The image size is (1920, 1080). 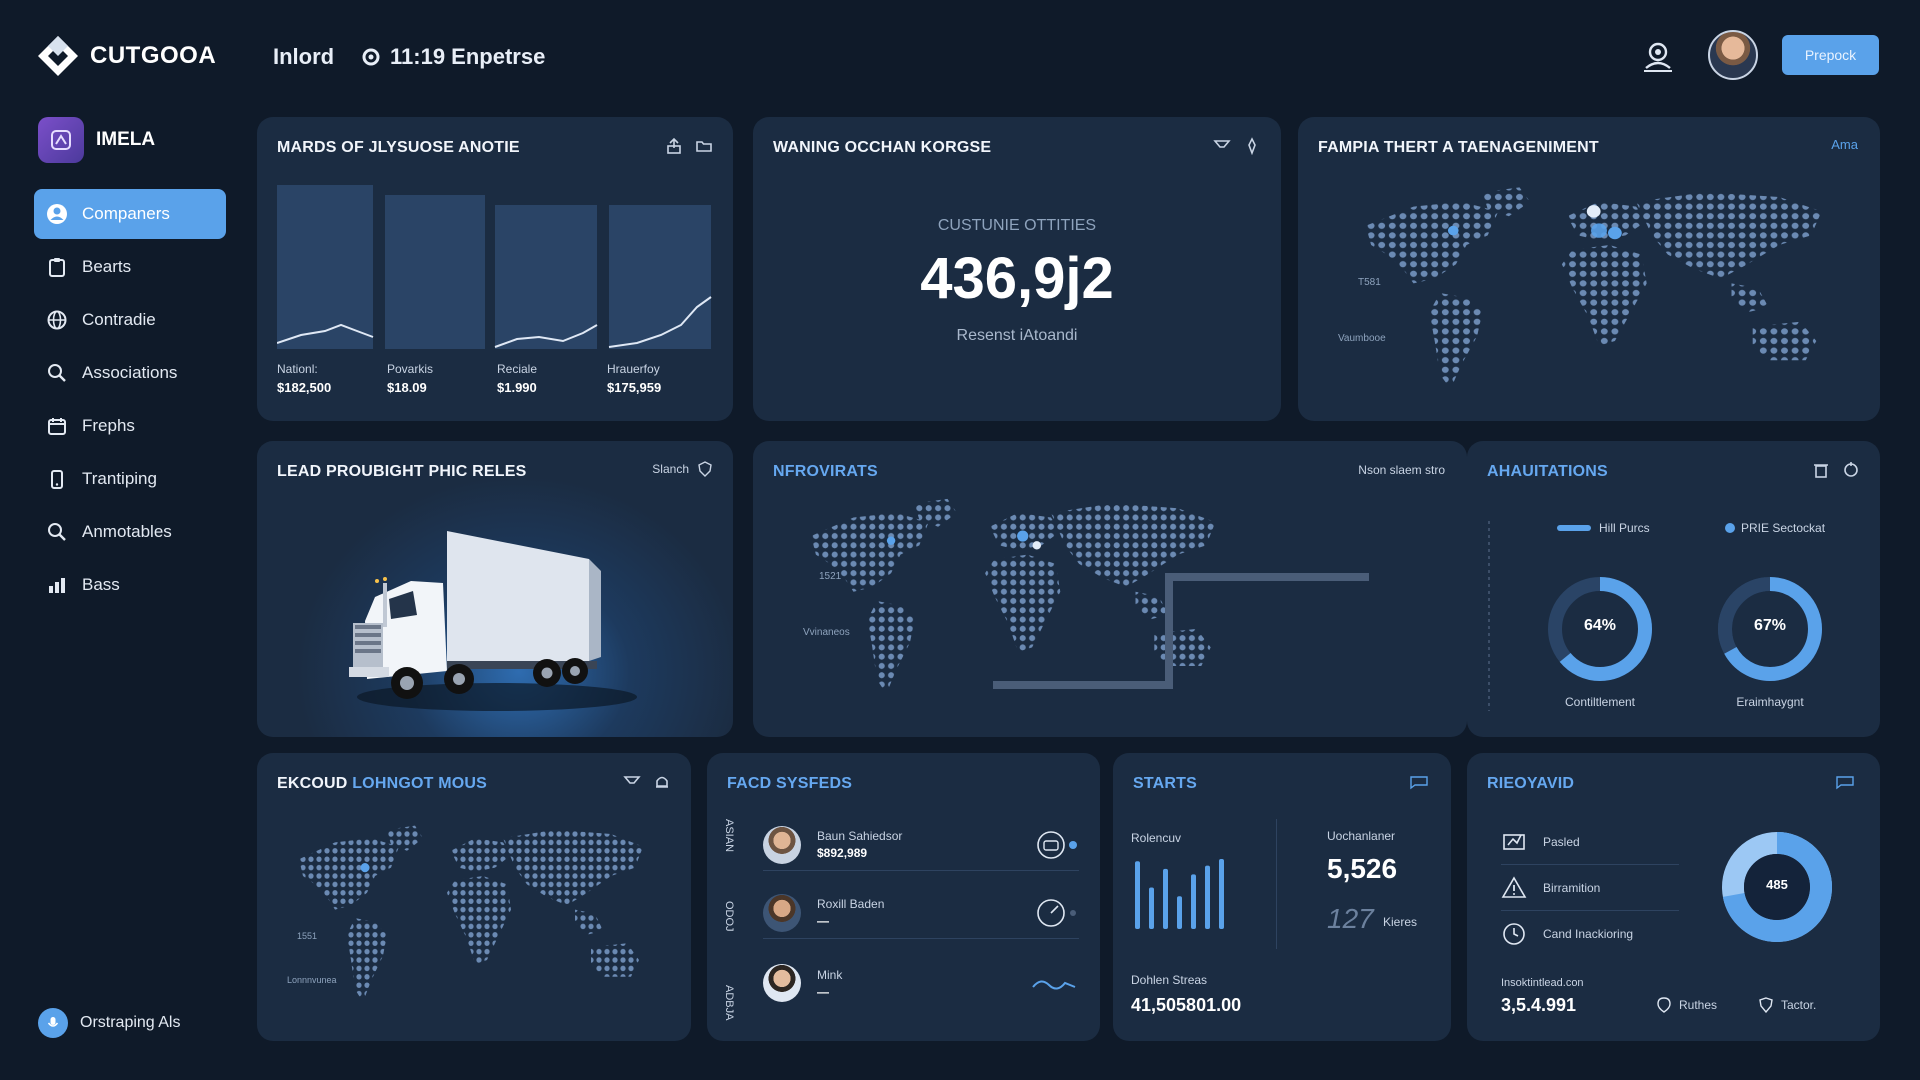 I want to click on sidebar-item-contradie: Contradie, so click(x=130, y=320).